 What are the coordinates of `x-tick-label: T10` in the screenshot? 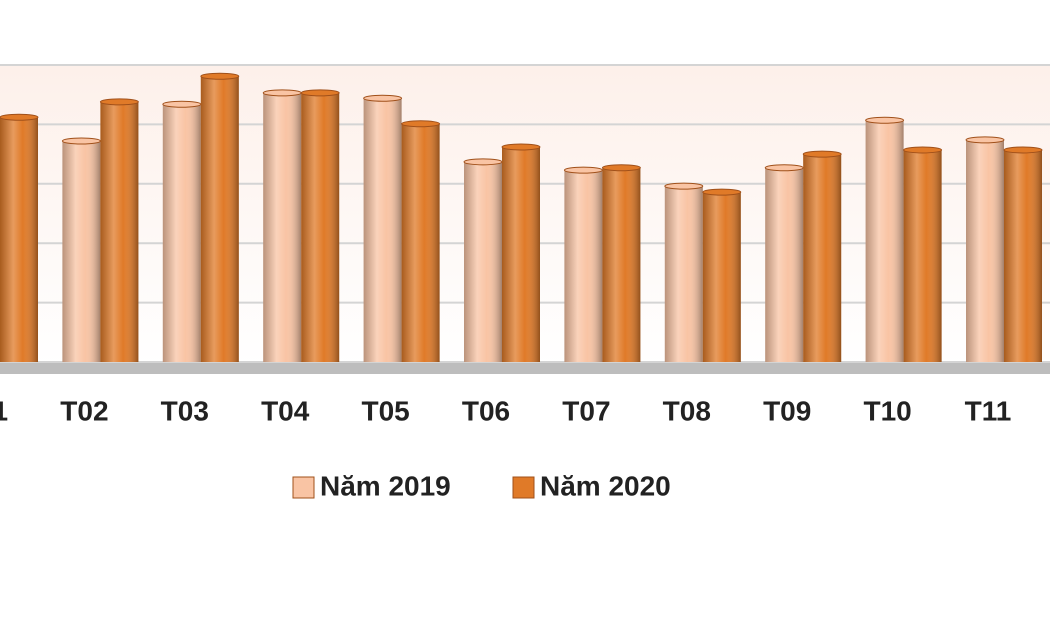 It's located at (887, 410).